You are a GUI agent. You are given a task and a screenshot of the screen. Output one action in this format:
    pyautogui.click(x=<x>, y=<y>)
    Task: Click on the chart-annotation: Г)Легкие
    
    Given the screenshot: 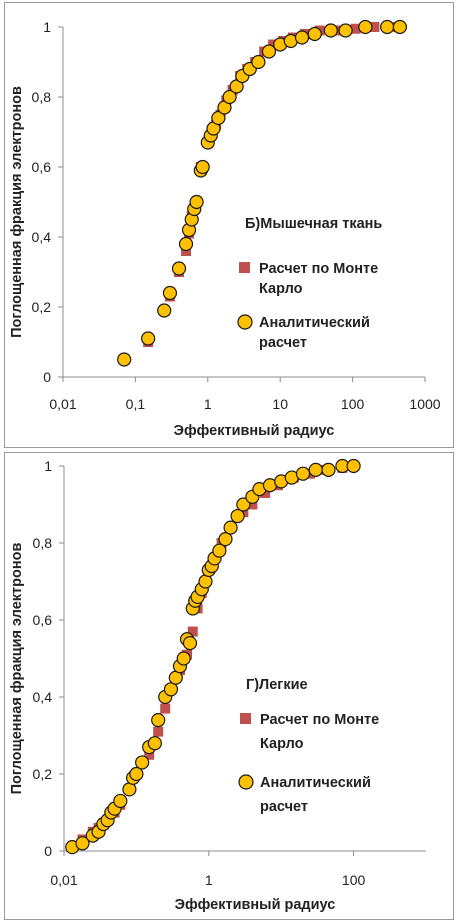 What is the action you would take?
    pyautogui.click(x=277, y=685)
    